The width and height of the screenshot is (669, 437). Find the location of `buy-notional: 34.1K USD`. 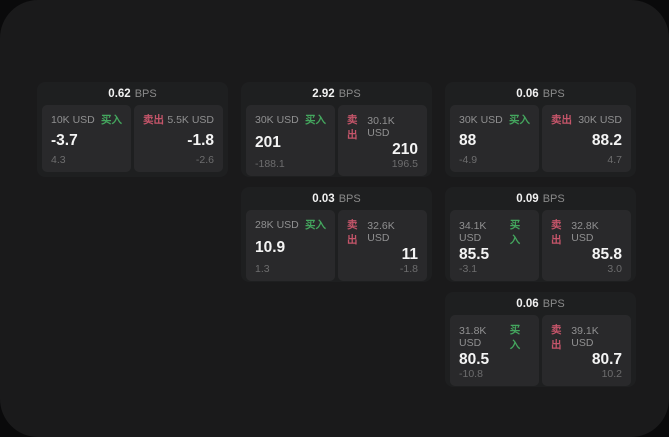

buy-notional: 34.1K USD is located at coordinates (473, 232).